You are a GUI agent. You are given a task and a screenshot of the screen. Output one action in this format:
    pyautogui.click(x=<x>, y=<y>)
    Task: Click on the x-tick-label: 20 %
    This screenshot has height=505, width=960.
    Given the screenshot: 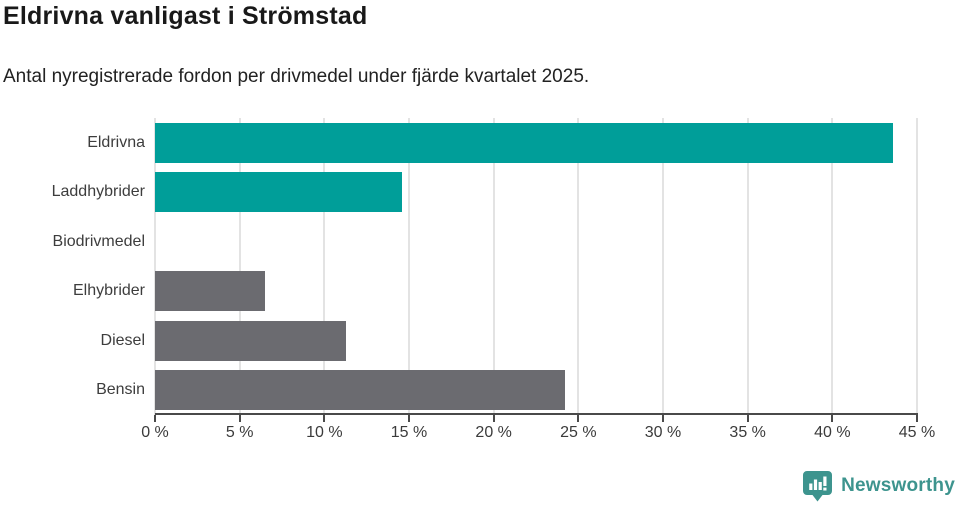 What is the action you would take?
    pyautogui.click(x=493, y=432)
    